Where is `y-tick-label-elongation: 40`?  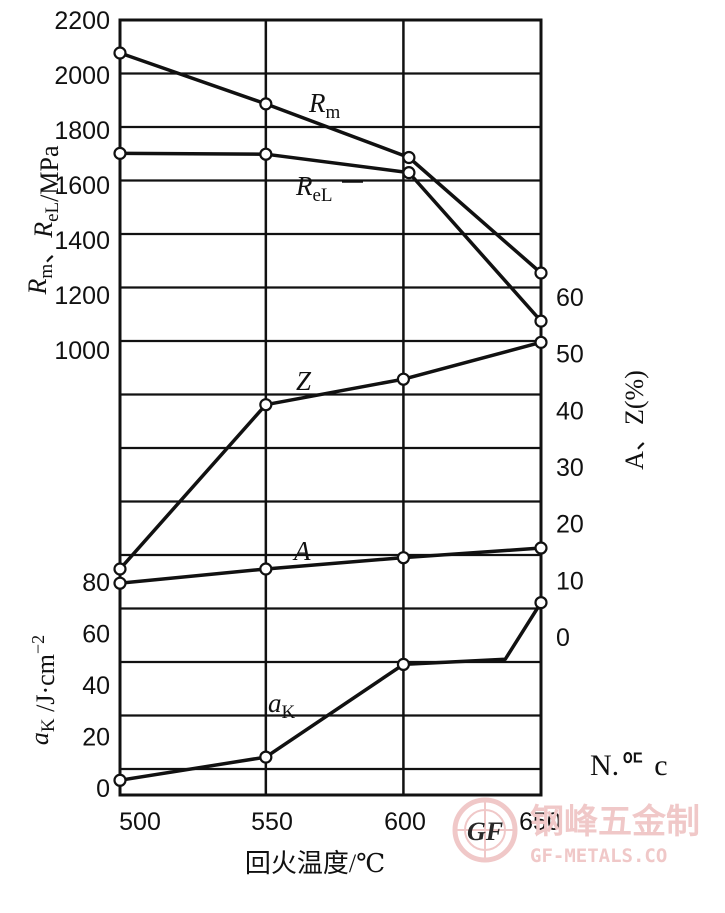 y-tick-label-elongation: 40 is located at coordinates (570, 411).